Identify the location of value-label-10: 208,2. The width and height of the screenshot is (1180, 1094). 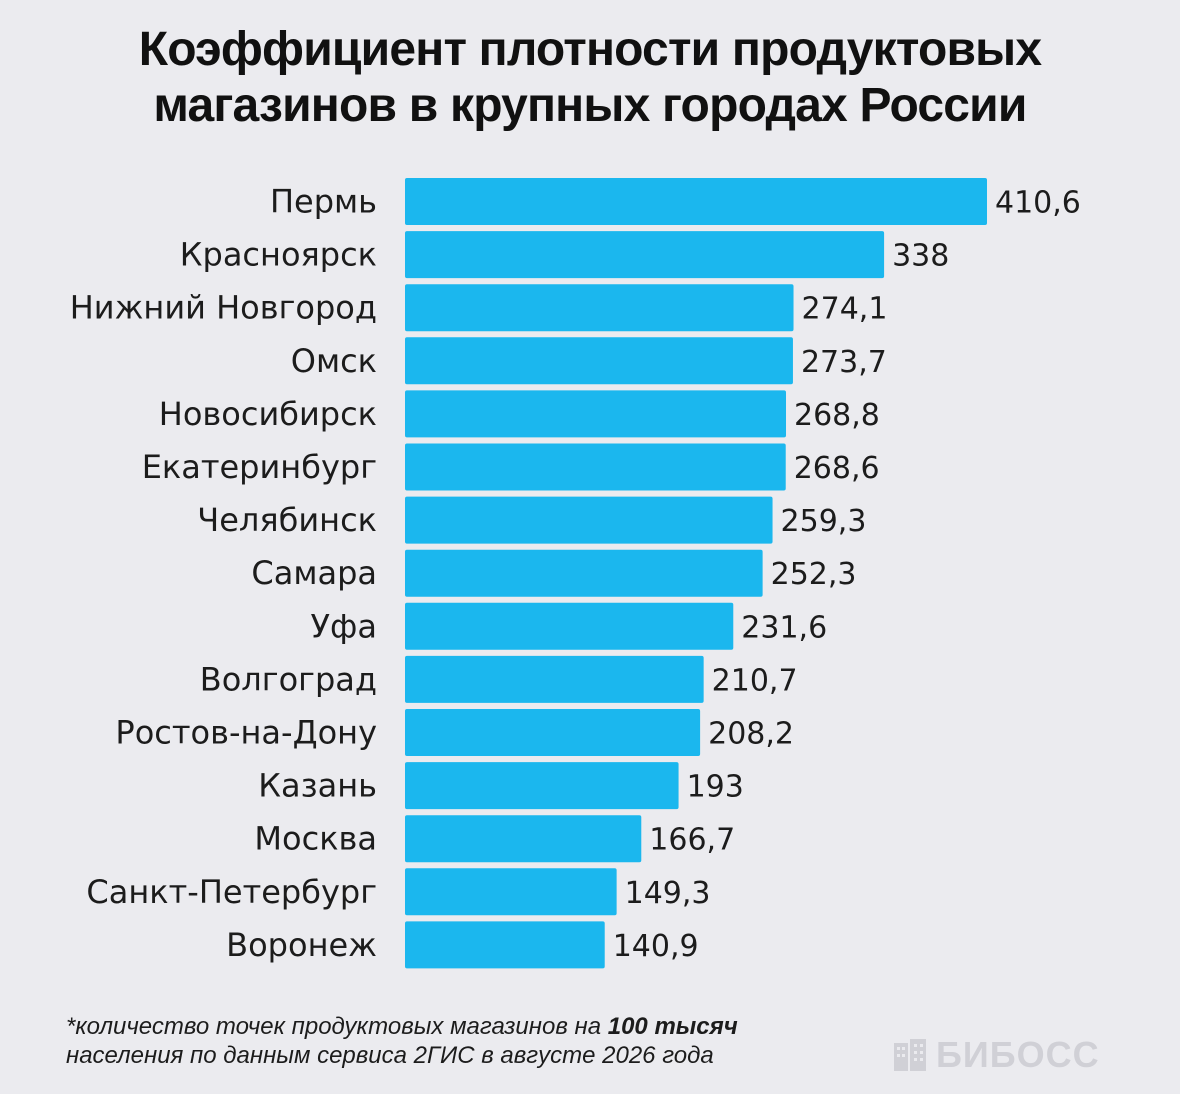
(751, 734).